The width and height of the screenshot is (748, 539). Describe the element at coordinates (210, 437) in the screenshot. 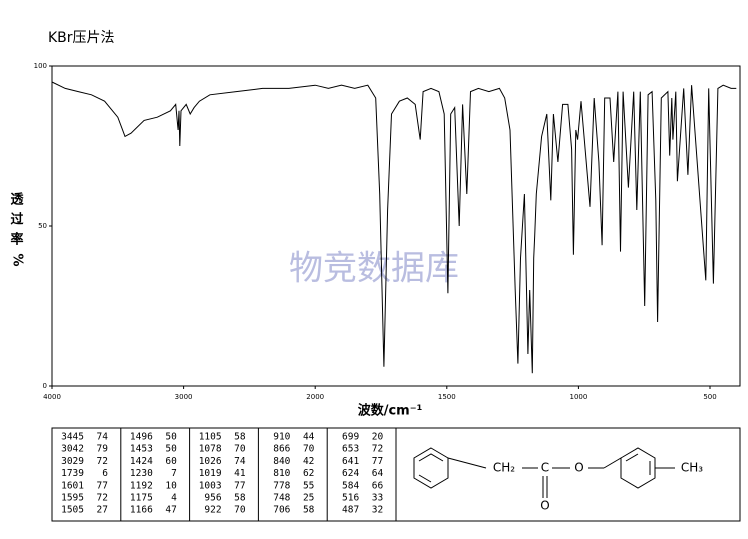

I see `wavenumber-cell: 1105` at that location.